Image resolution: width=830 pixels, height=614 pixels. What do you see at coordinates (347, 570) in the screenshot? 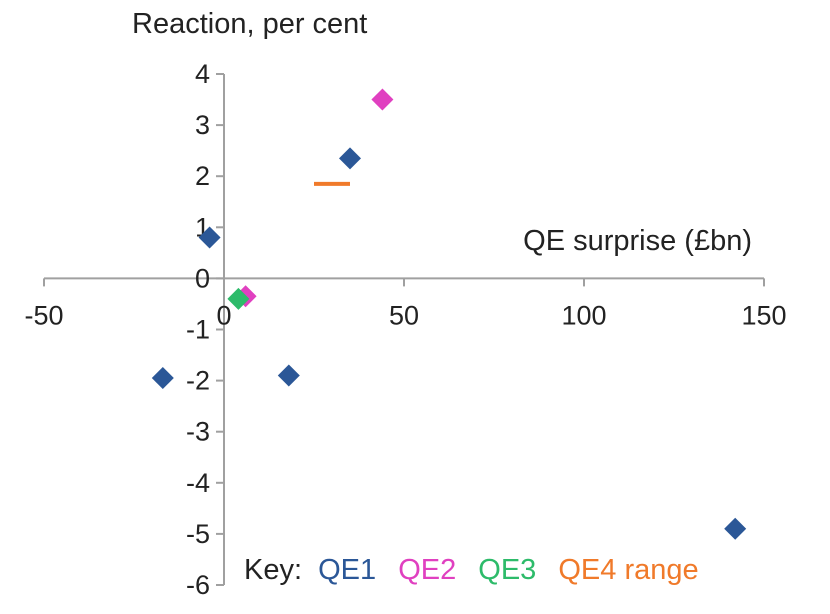
I see `legend-entry-qe1: QE1` at bounding box center [347, 570].